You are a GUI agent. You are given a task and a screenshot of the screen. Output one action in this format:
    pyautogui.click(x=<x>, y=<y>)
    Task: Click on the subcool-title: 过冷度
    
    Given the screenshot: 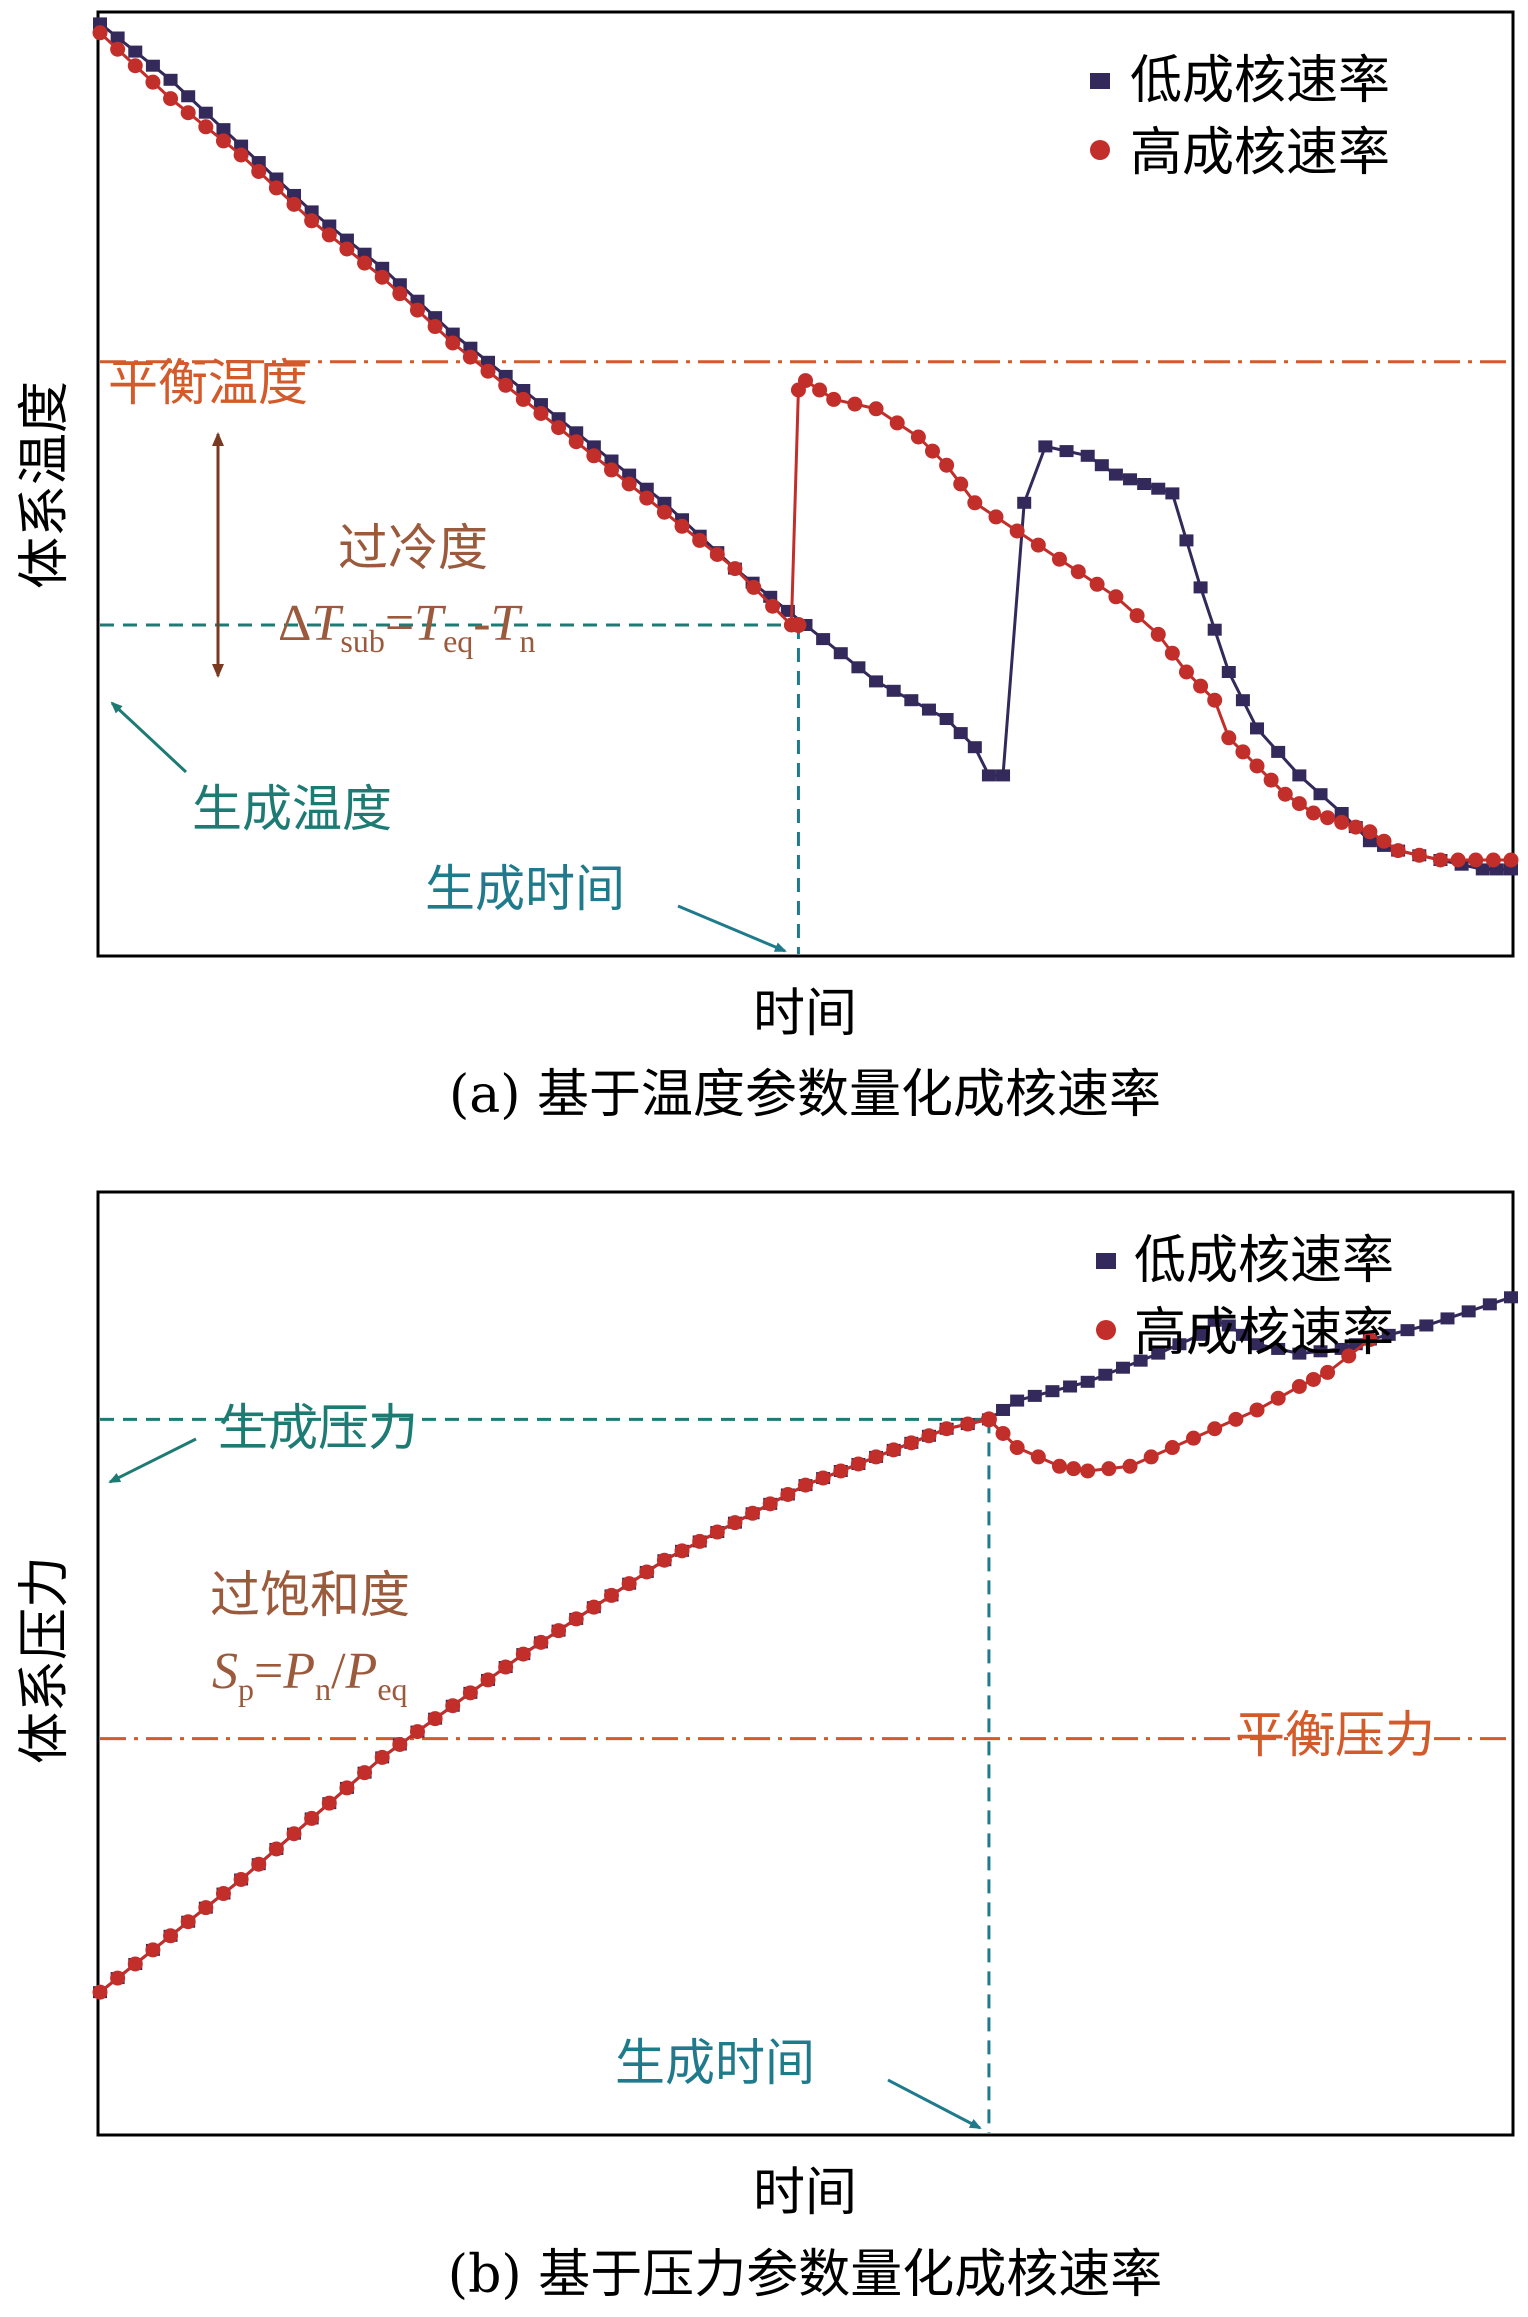 What is the action you would take?
    pyautogui.click(x=413, y=548)
    